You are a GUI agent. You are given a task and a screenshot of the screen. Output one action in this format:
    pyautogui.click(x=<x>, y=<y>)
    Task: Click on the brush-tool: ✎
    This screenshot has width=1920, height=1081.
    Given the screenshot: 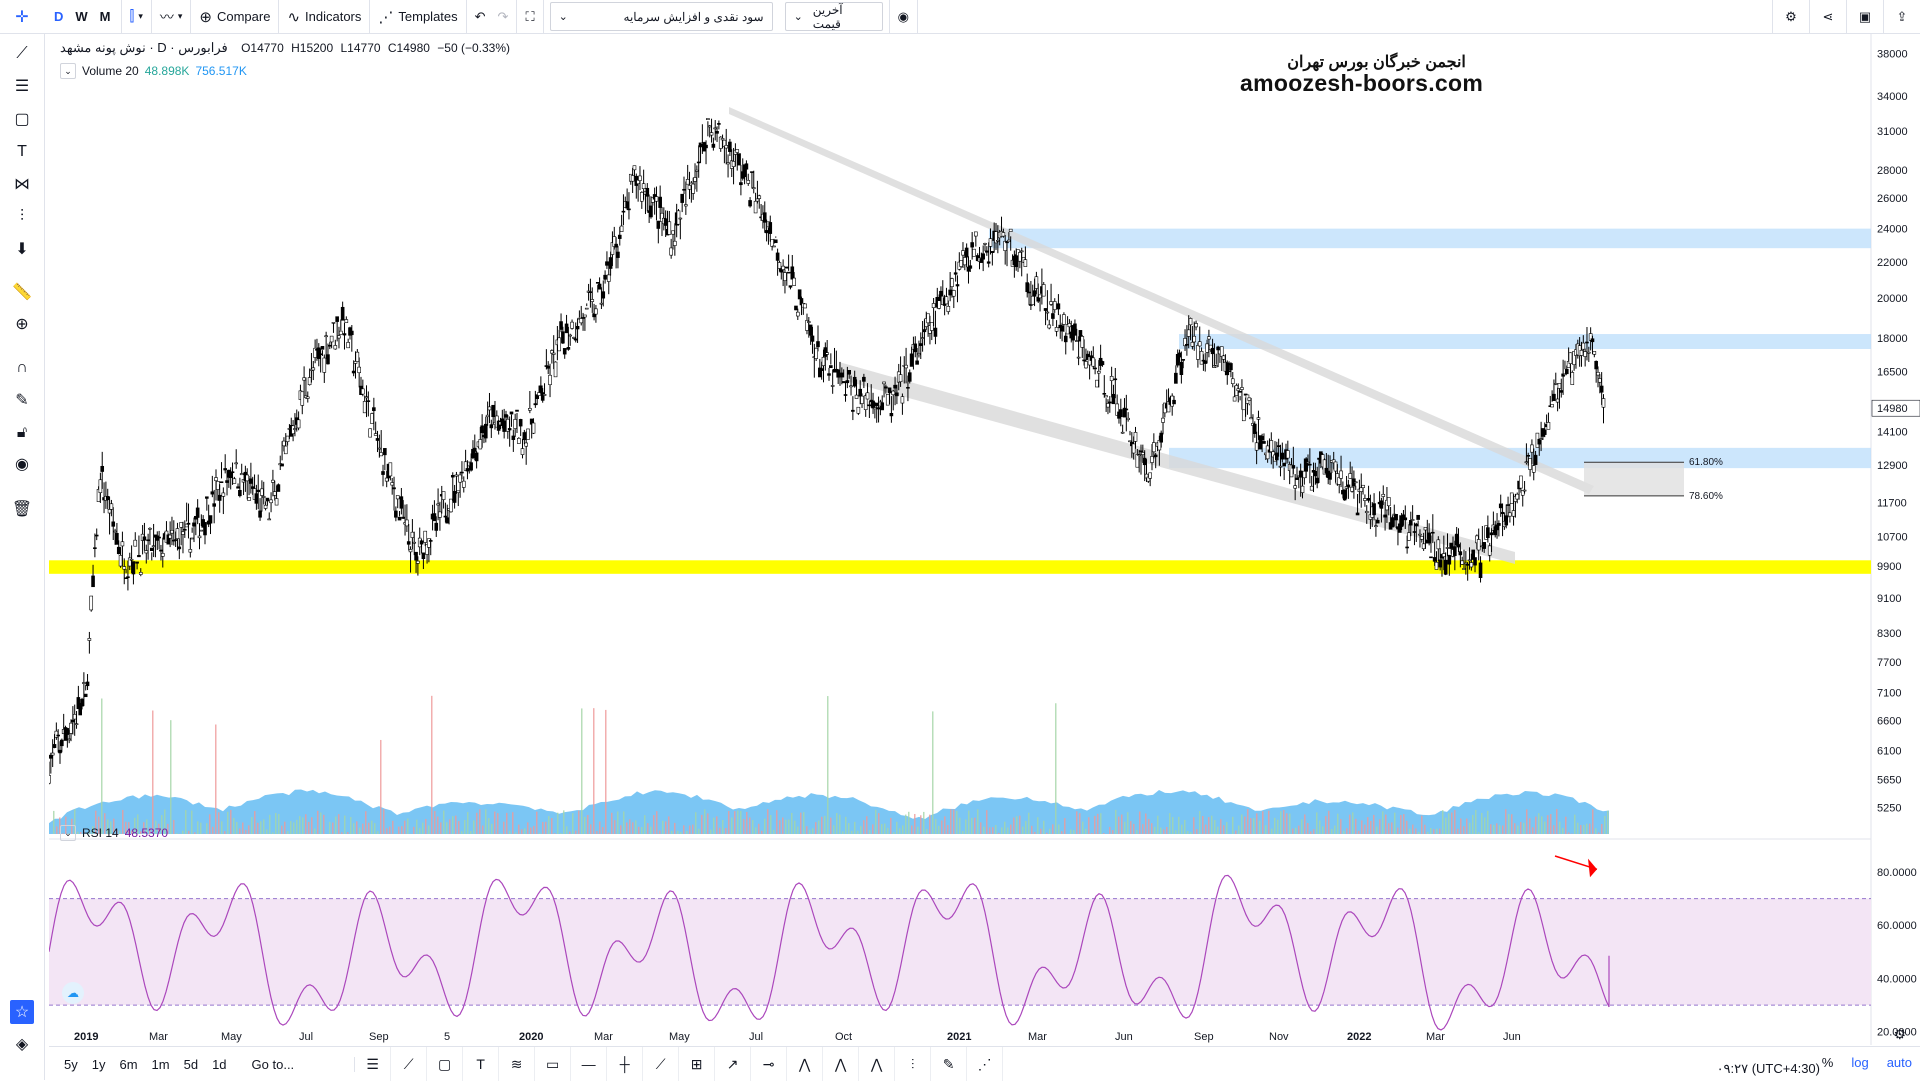 What is the action you would take?
    pyautogui.click(x=949, y=1064)
    